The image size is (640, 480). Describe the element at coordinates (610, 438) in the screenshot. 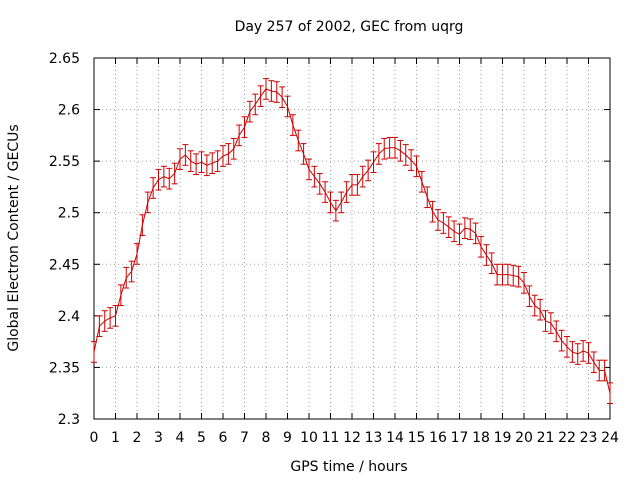

I see `x-tick-label: 24` at that location.